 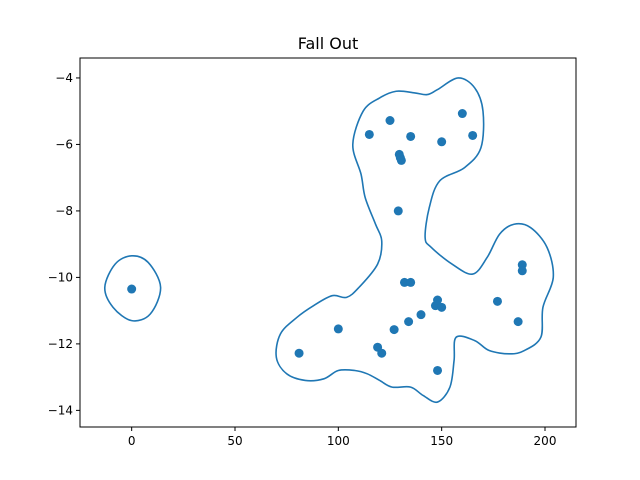 What do you see at coordinates (545, 441) in the screenshot?
I see `x-tick-label: 200` at bounding box center [545, 441].